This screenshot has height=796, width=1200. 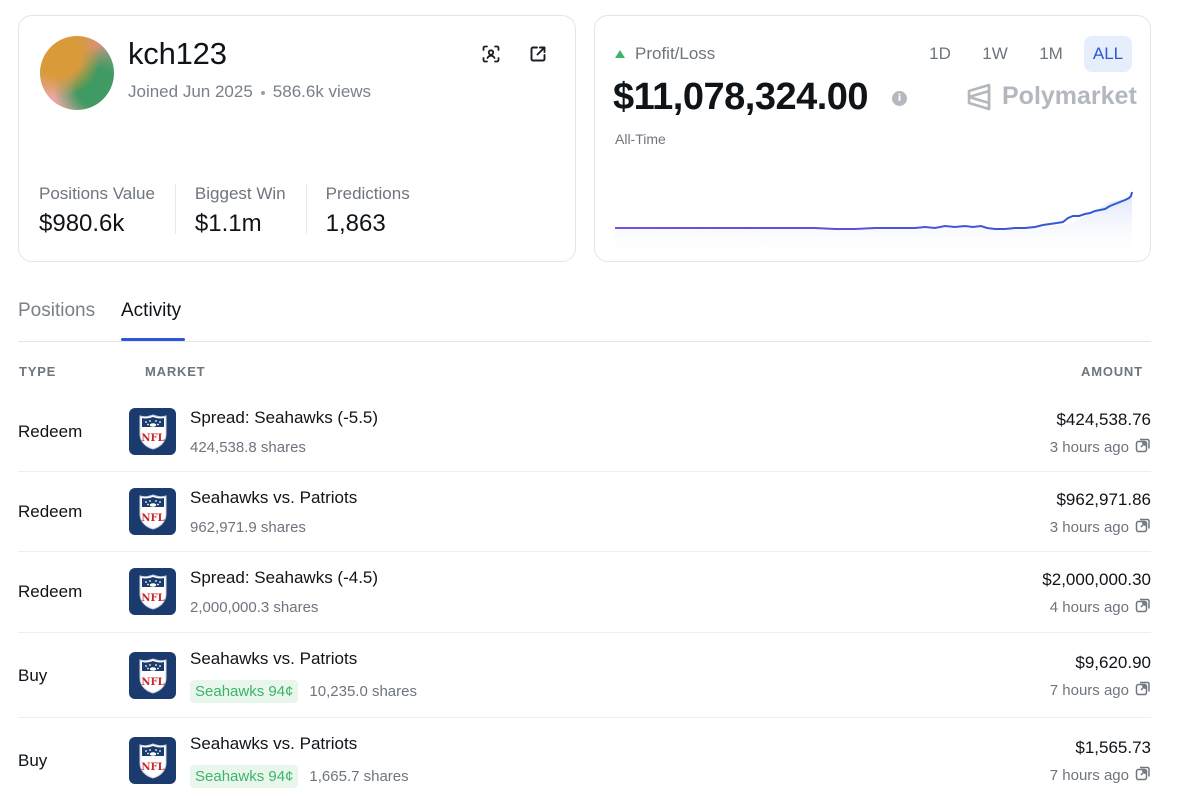 I want to click on active-tab-indicator, so click(x=153, y=339).